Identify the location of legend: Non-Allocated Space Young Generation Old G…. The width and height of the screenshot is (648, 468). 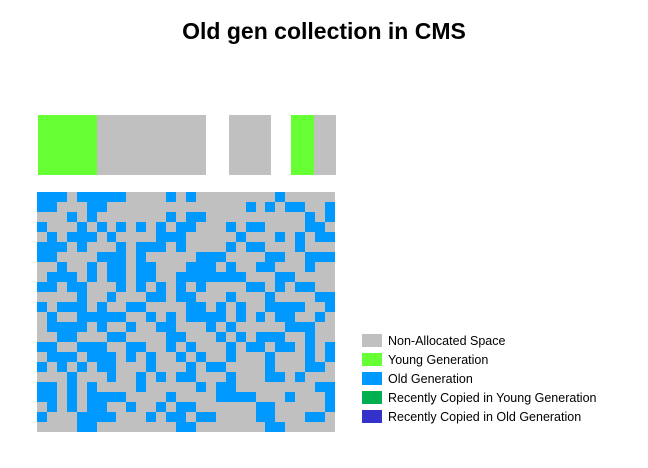
(502, 378).